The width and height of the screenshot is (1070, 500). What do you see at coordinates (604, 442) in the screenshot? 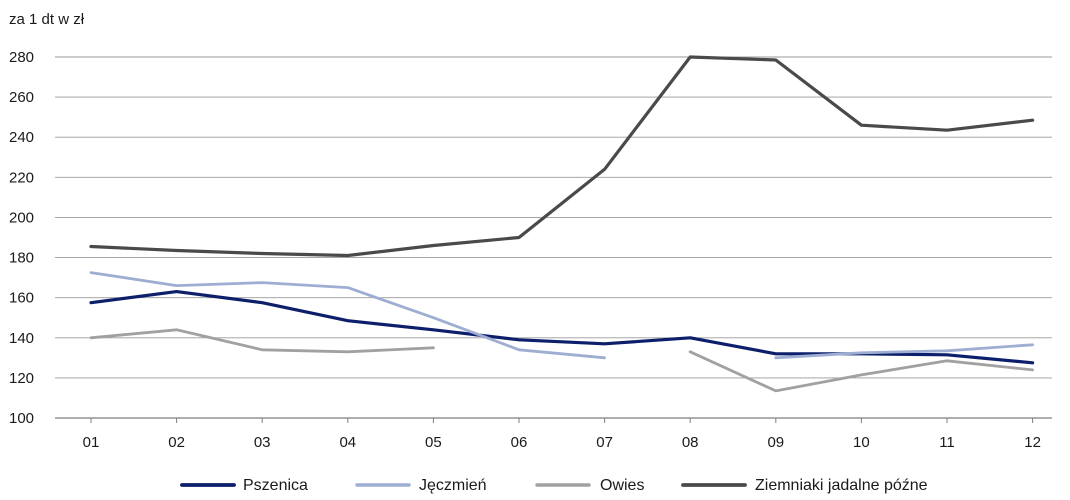
I see `x-tick-label: 07` at bounding box center [604, 442].